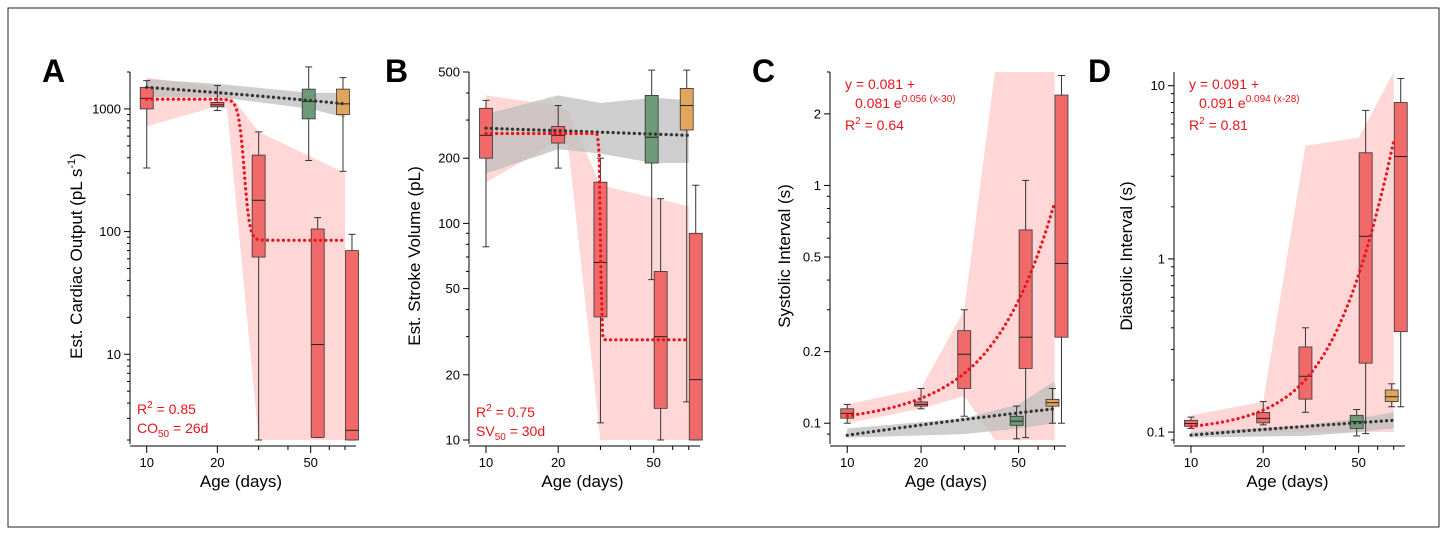 The image size is (1447, 535). I want to click on panel-d-gray-band, so click(1292, 425).